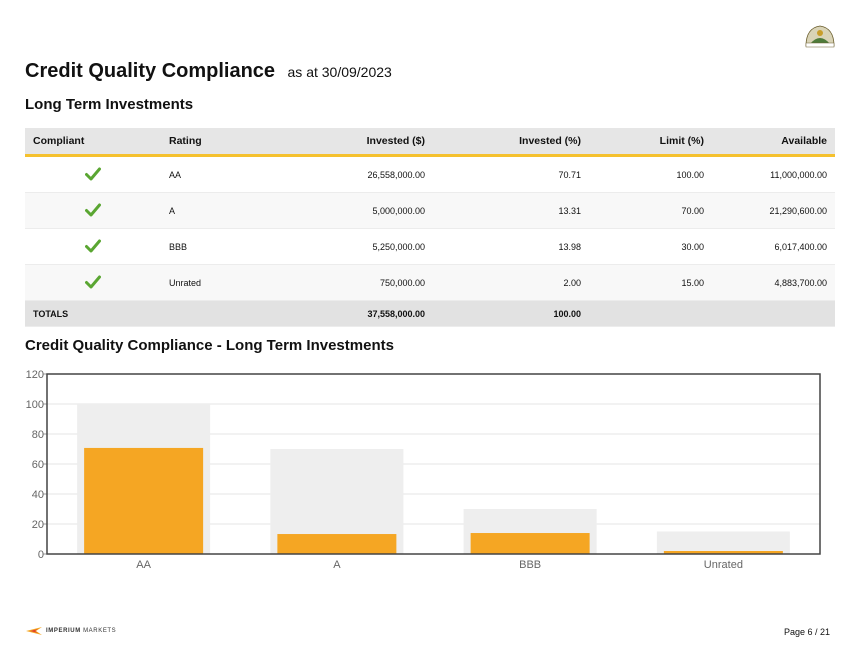  What do you see at coordinates (380, 142) in the screenshot?
I see `col-invested: Invested ($)` at bounding box center [380, 142].